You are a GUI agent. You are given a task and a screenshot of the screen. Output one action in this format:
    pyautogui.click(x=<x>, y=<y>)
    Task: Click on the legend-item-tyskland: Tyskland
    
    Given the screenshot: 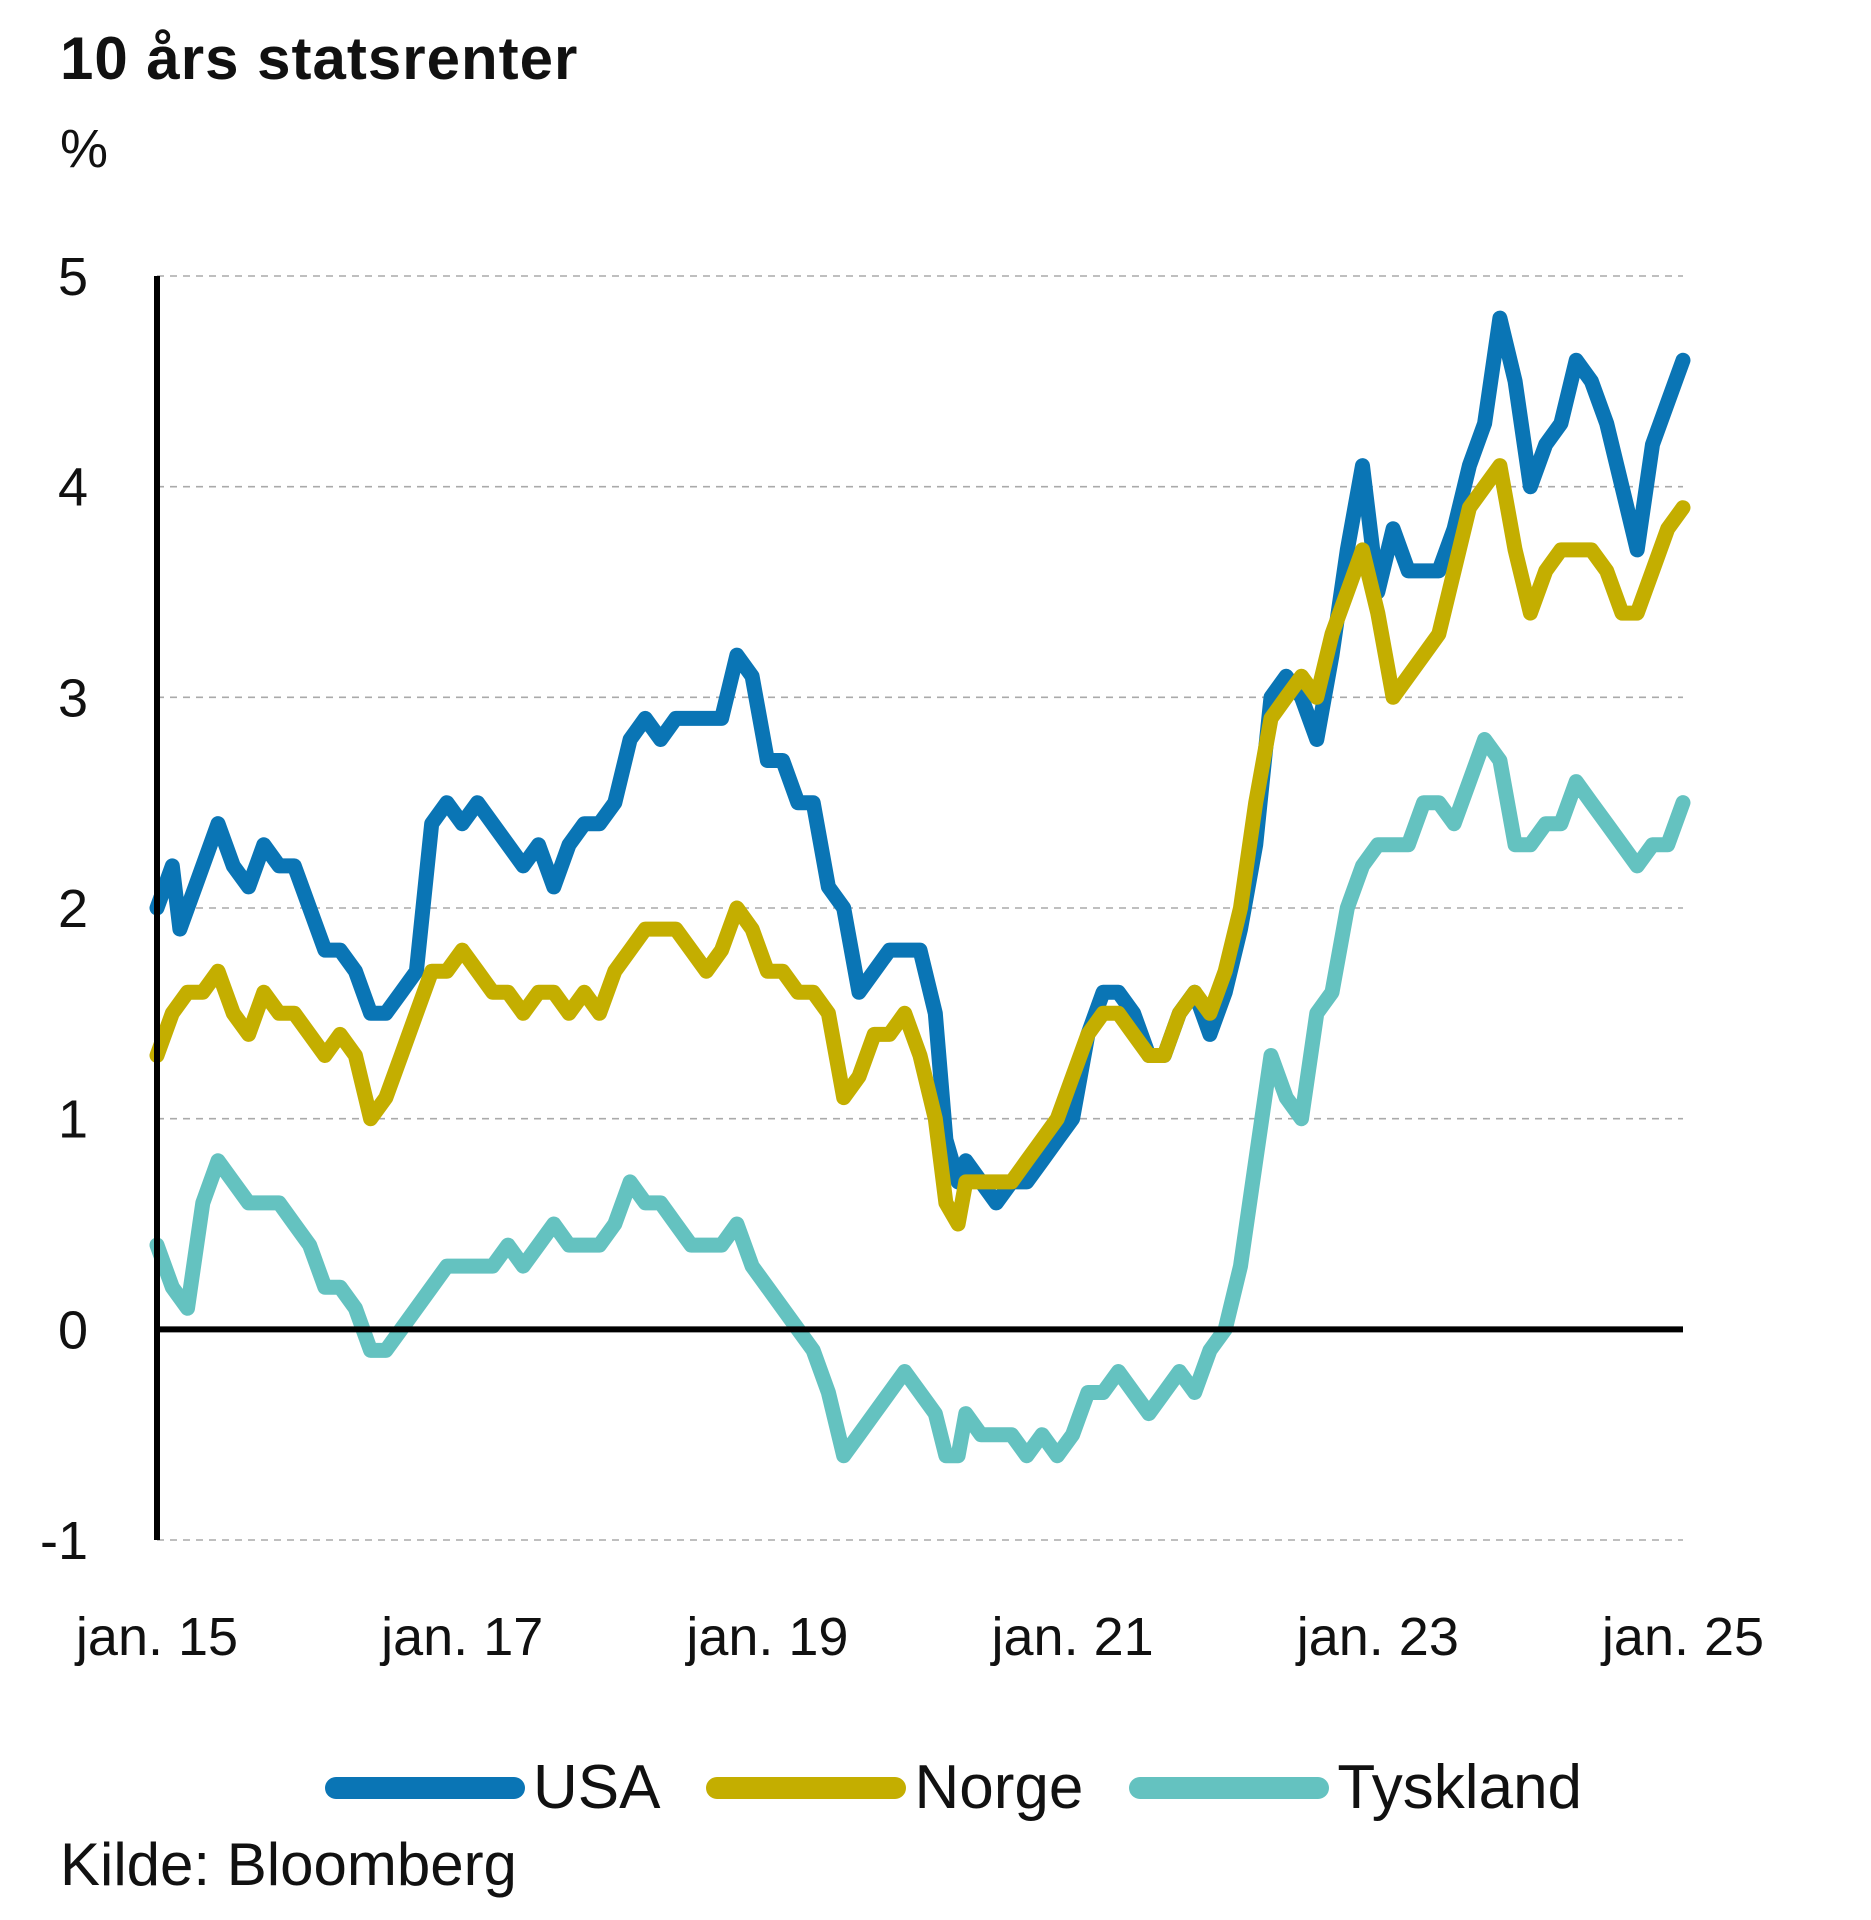 What is the action you would take?
    pyautogui.click(x=1355, y=1787)
    